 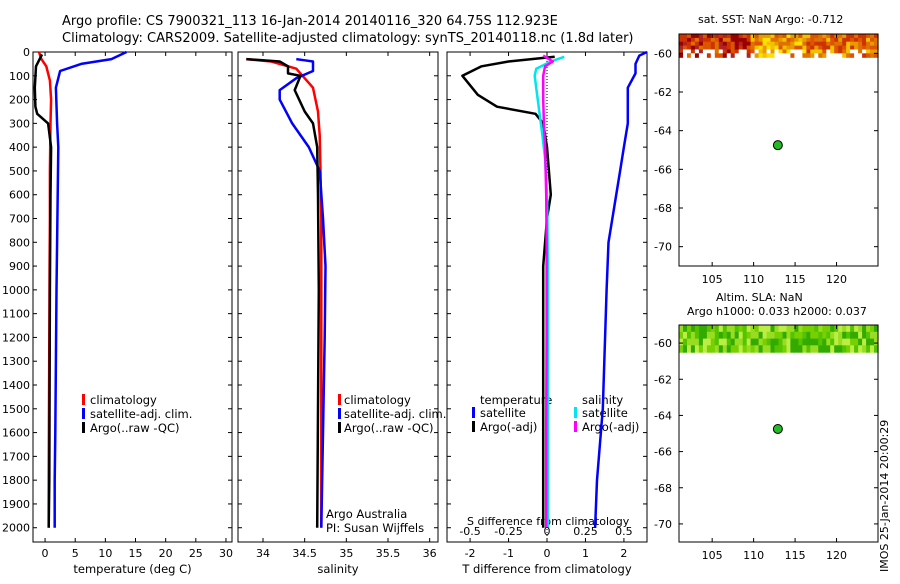 I want to click on y-tick-label: -60, so click(x=663, y=343).